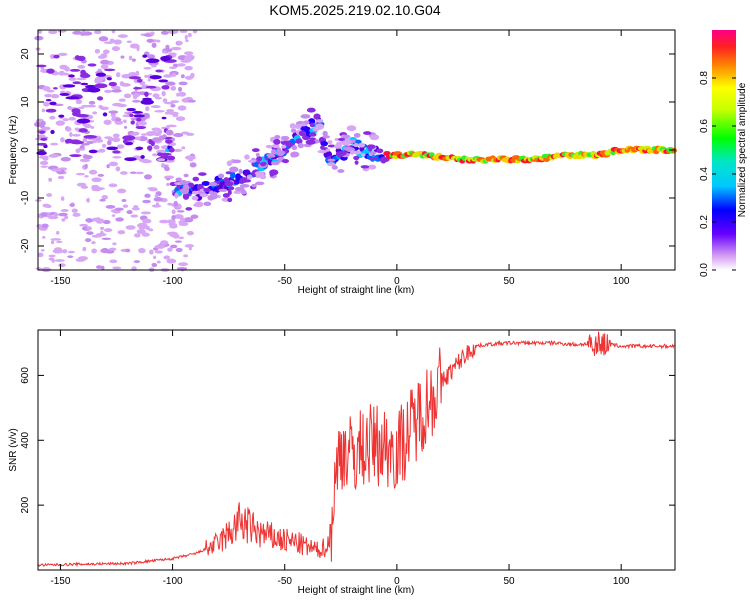 The image size is (750, 600). I want to click on x-tick-label: -50, so click(284, 281).